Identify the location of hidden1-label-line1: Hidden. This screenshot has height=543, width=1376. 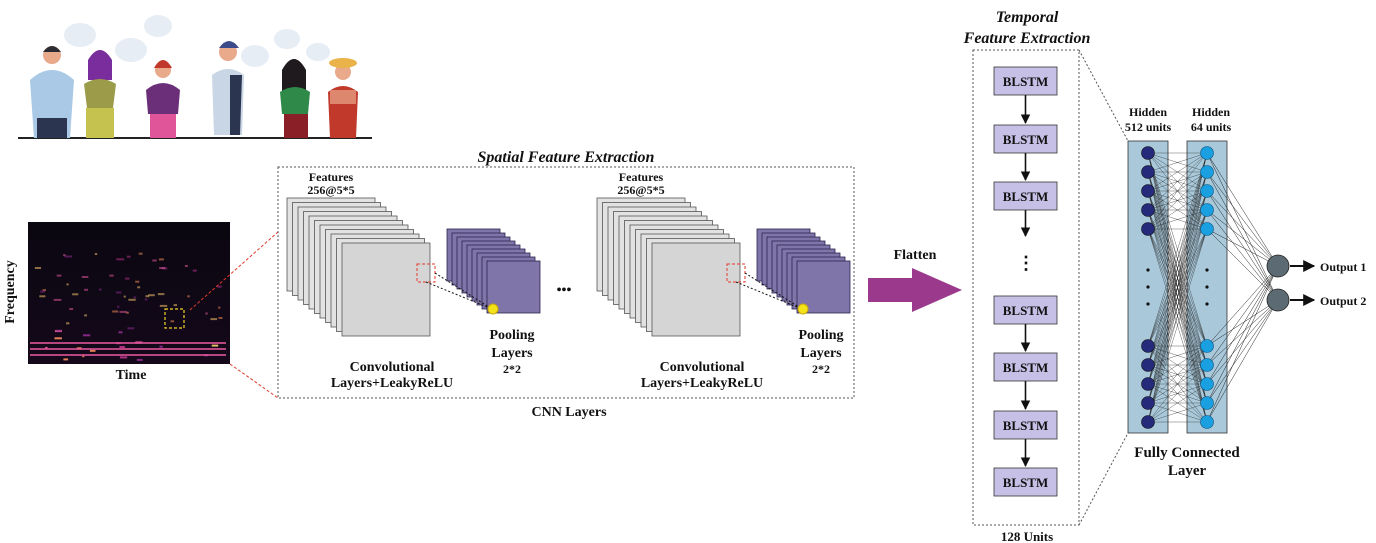
(1148, 112).